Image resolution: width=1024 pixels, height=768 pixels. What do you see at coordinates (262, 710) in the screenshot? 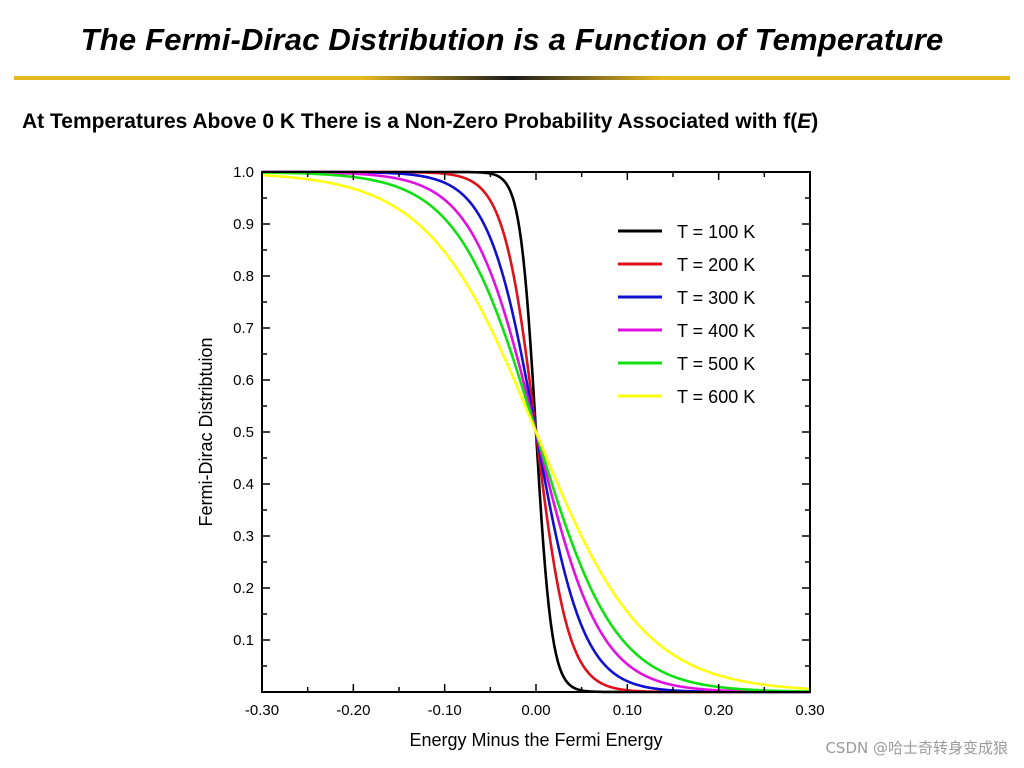
I see `x-tick-label: -0.30` at bounding box center [262, 710].